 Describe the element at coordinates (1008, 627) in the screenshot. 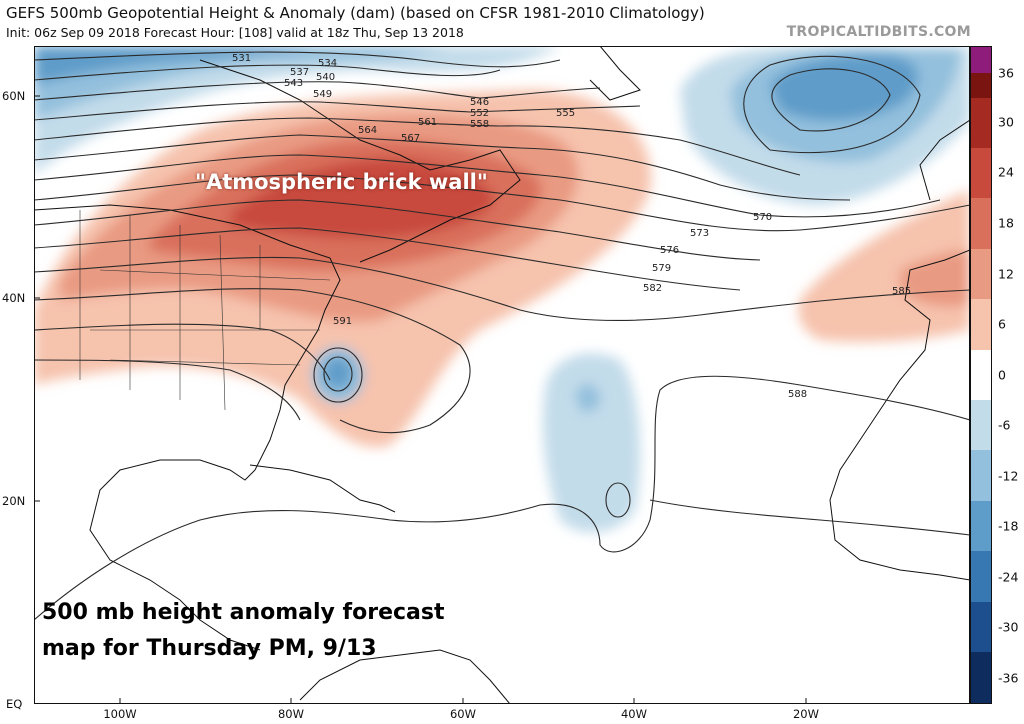

I see `colorbar-tick: -30` at that location.